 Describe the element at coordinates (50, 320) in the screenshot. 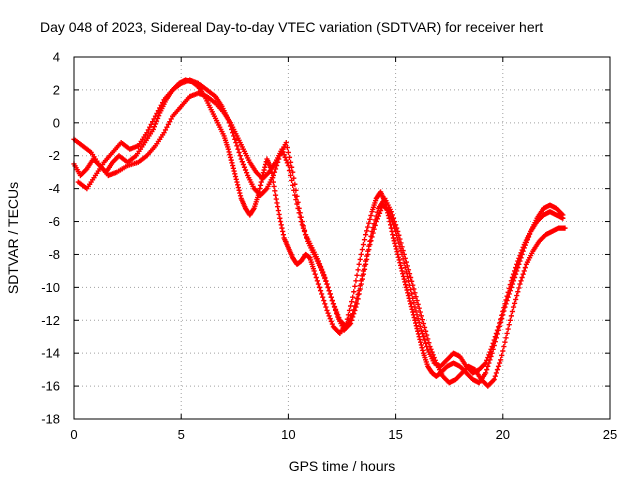

I see `y-tick-label: -12` at that location.